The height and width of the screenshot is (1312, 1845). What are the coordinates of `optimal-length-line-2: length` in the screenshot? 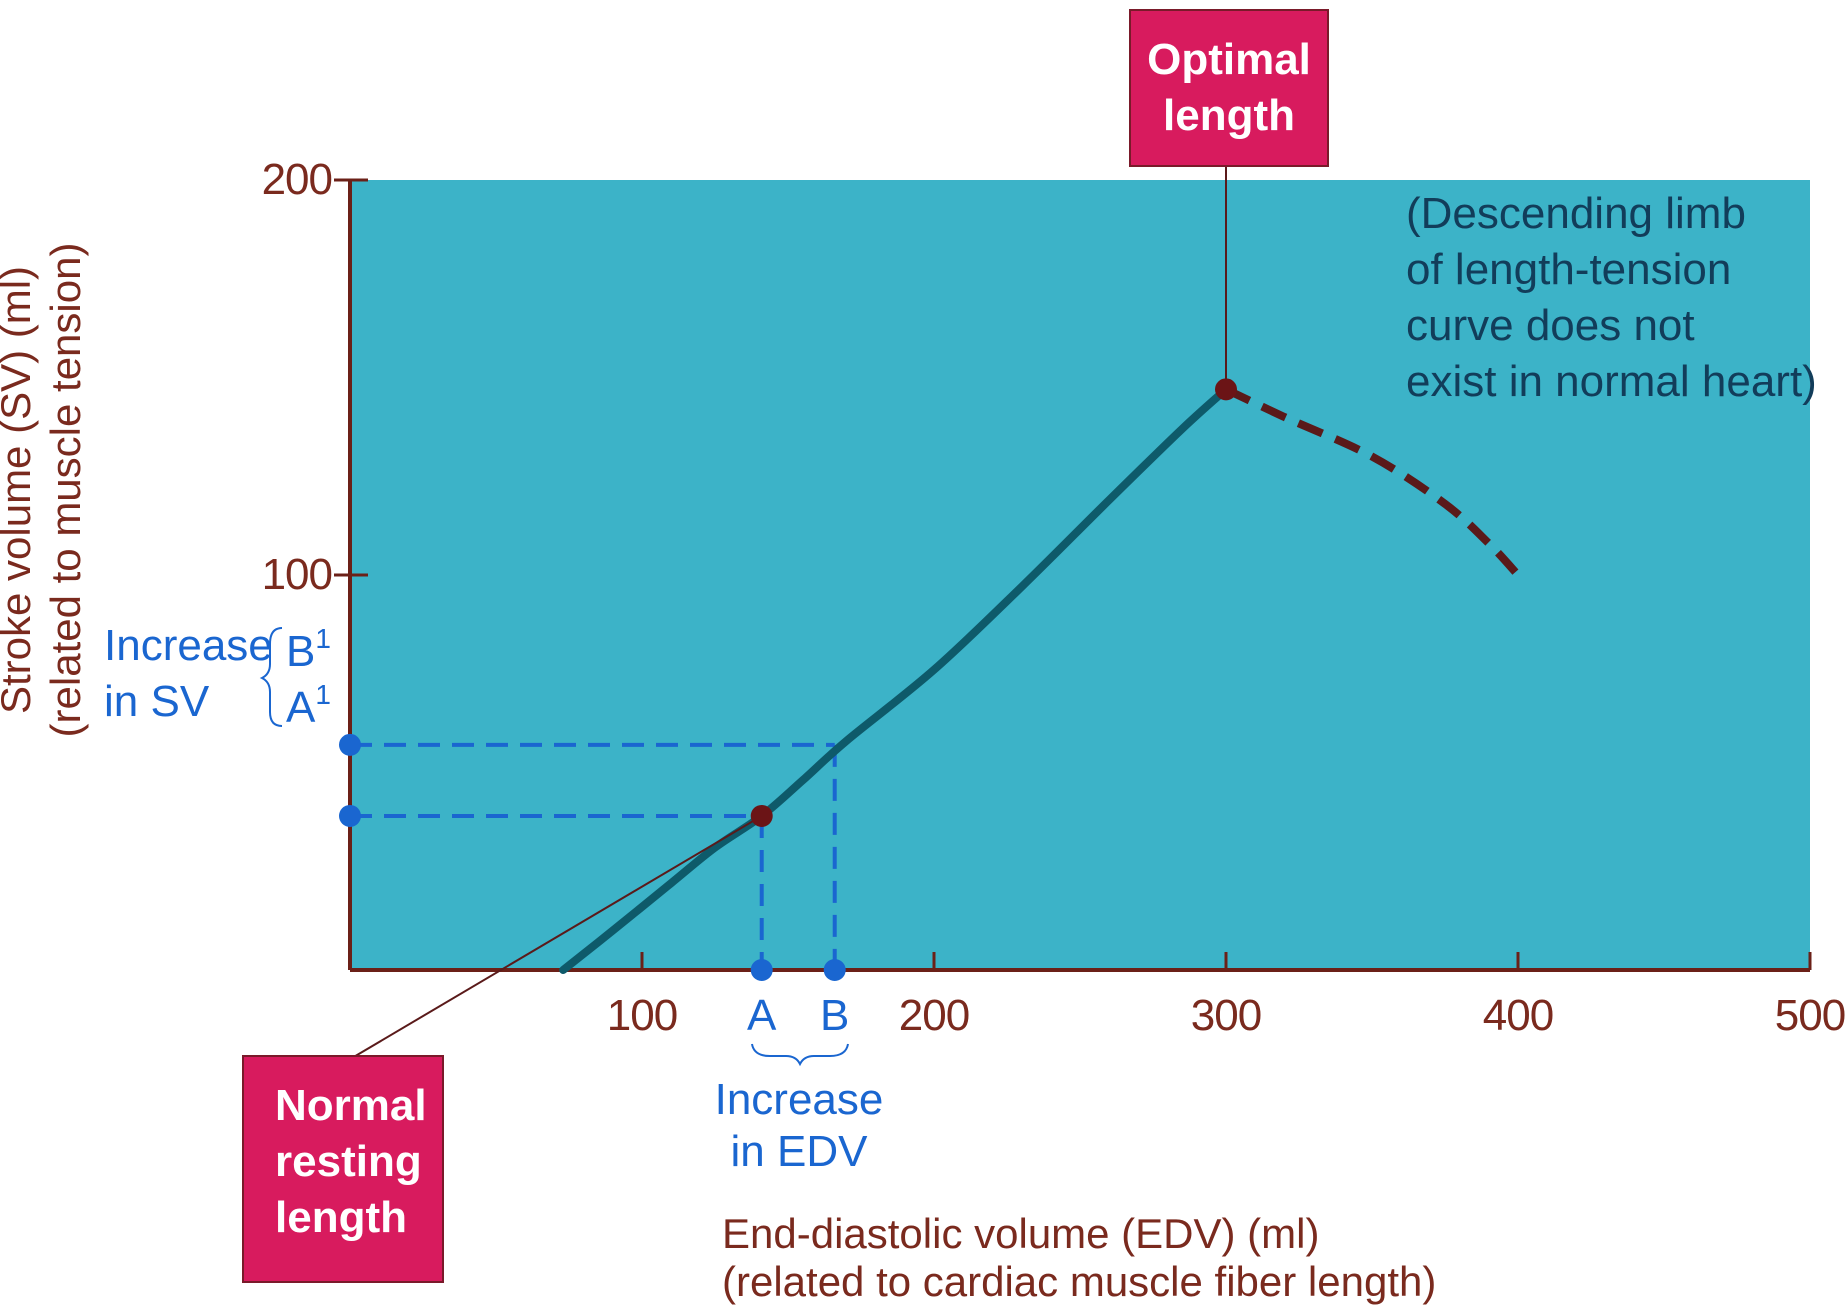 It's located at (1229, 115).